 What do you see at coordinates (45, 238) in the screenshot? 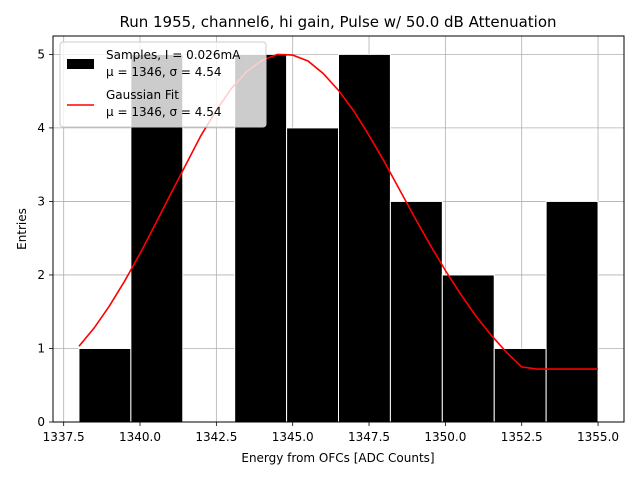
I see `y-axis: 0 1 2 3 4 5` at bounding box center [45, 238].